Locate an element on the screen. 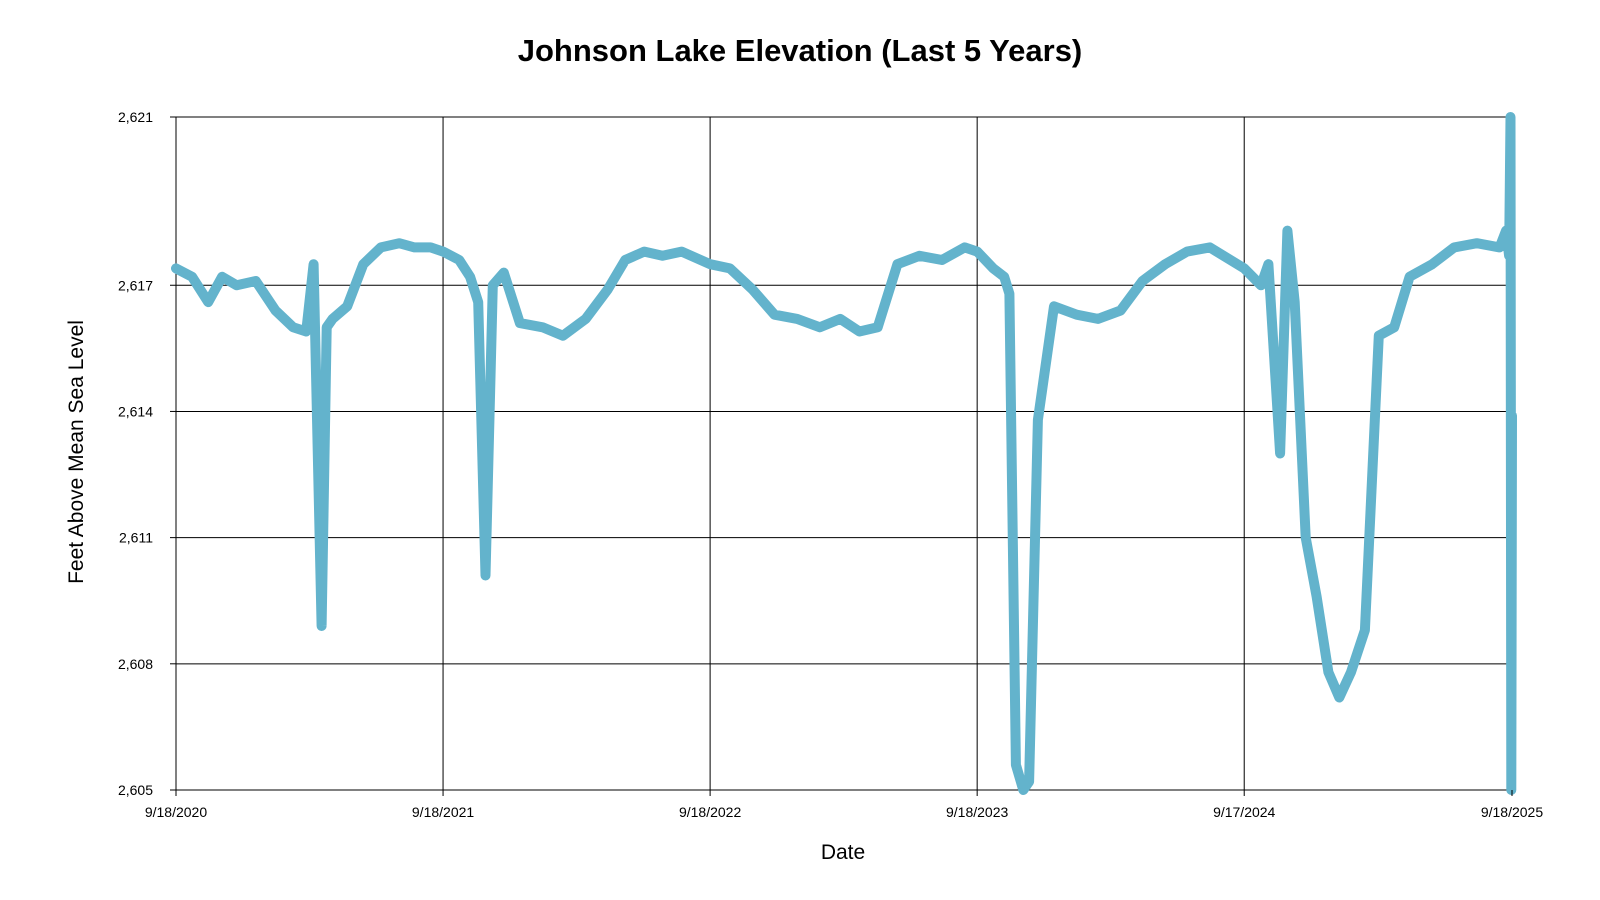 The height and width of the screenshot is (900, 1600). y-axis-ticks: 2,605 2,608 2,611 2,614 2,617 2,621 is located at coordinates (147, 453).